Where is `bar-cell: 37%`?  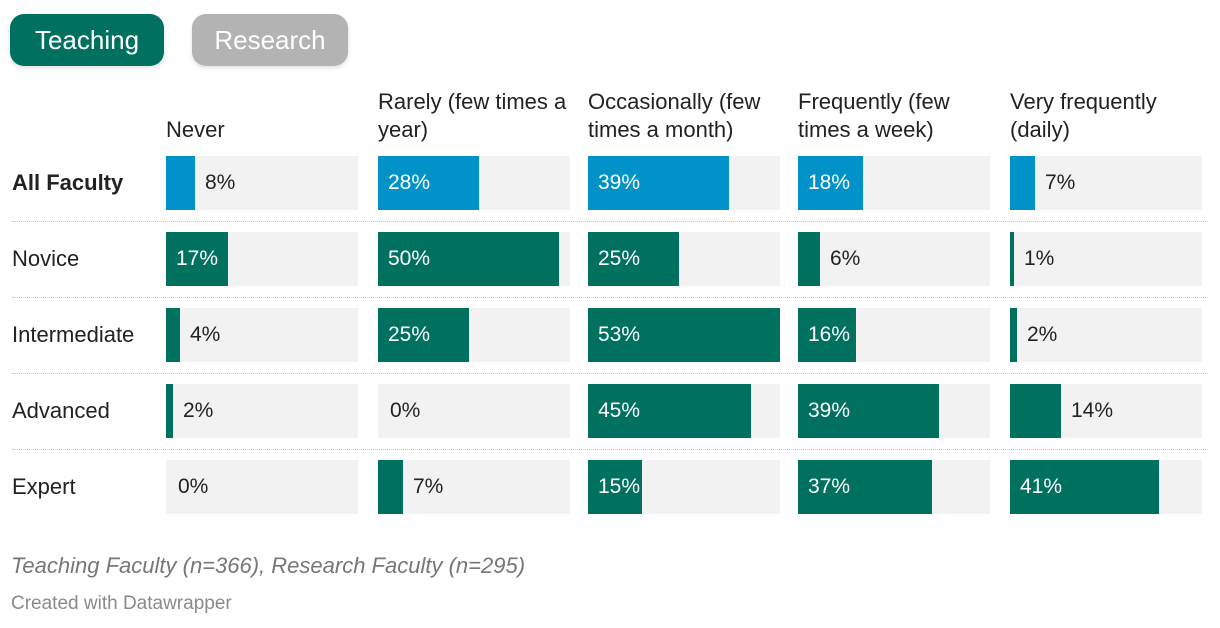
bar-cell: 37% is located at coordinates (894, 487).